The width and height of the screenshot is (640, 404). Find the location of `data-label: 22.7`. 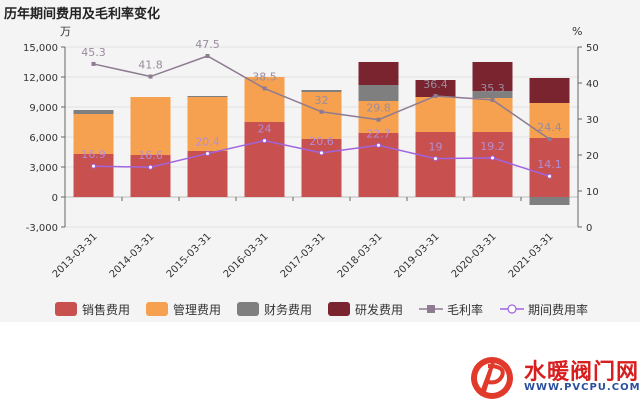

data-label: 22.7 is located at coordinates (378, 133).